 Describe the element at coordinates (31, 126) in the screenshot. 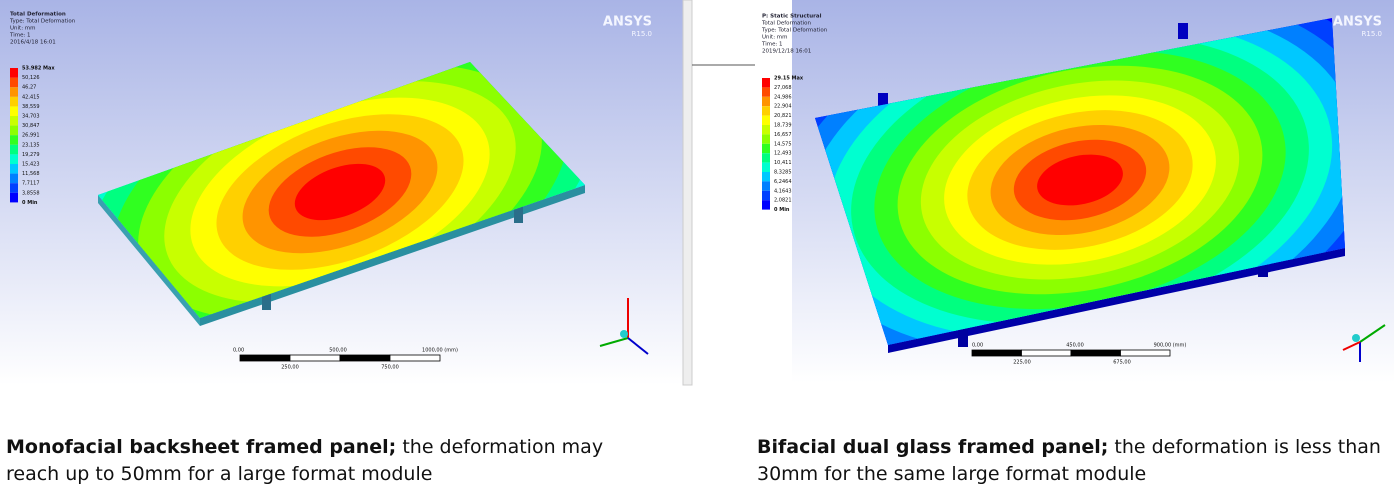

I see `legend-label: 30,847` at that location.